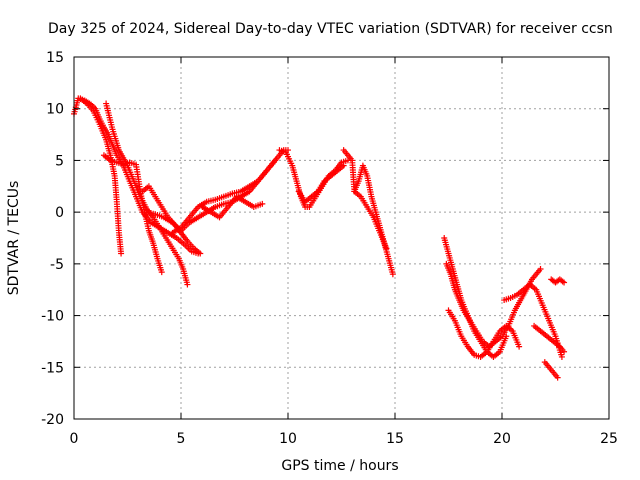 Image resolution: width=640 pixels, height=480 pixels. I want to click on x-axis-tick-labels: 0 5 10 15 20 25, so click(344, 439).